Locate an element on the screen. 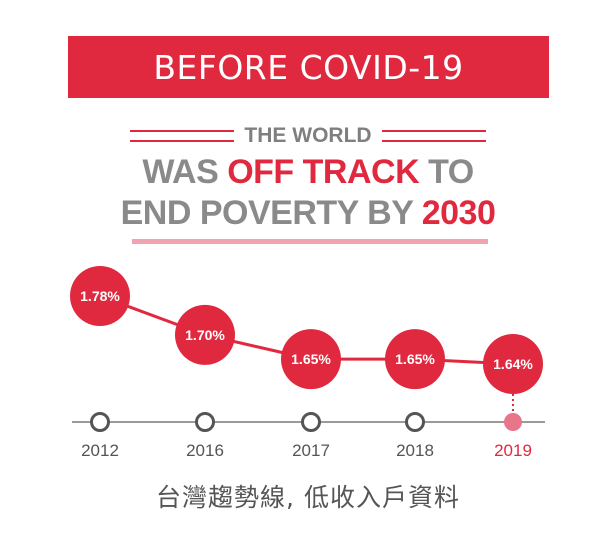 This screenshot has width=616, height=537. headline-line1-prefix: WAS is located at coordinates (185, 172).